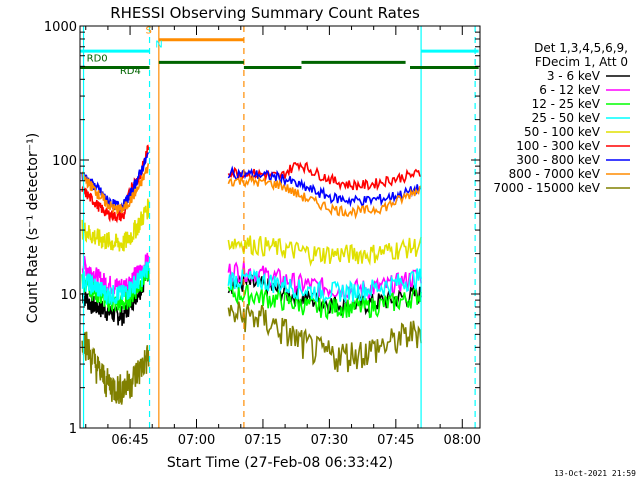  I want to click on legend-label: 800 - 7000 keV, so click(555, 174).